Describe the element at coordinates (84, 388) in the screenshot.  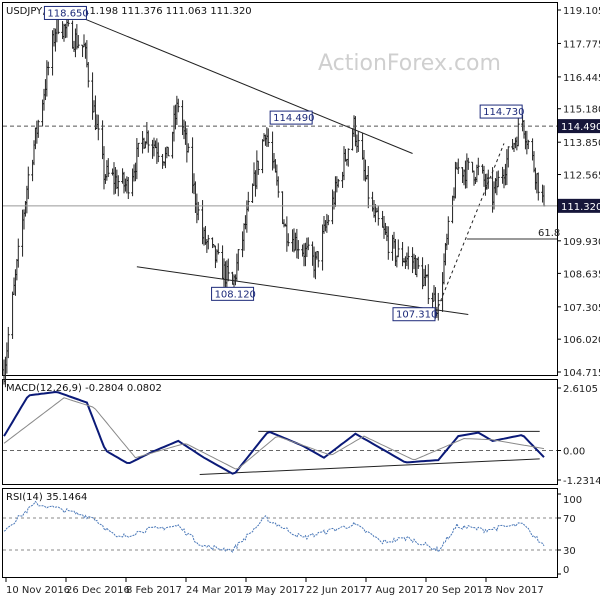
I see `macd-title: MACD(12,26,9) -0.2804 0.0802` at that location.